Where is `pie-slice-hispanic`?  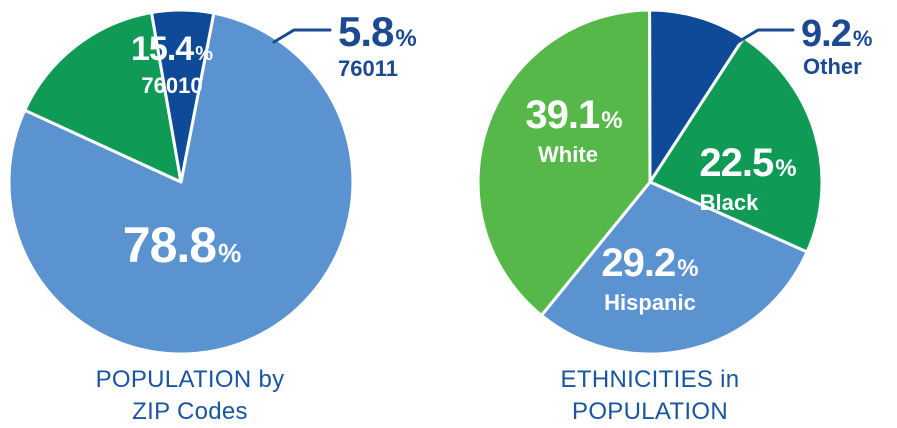 pie-slice-hispanic is located at coordinates (674, 268).